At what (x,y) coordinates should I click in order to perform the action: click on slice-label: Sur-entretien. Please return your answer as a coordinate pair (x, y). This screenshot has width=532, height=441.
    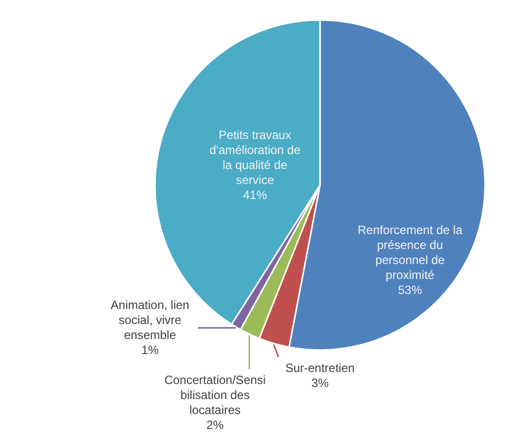
    Looking at the image, I should click on (320, 368).